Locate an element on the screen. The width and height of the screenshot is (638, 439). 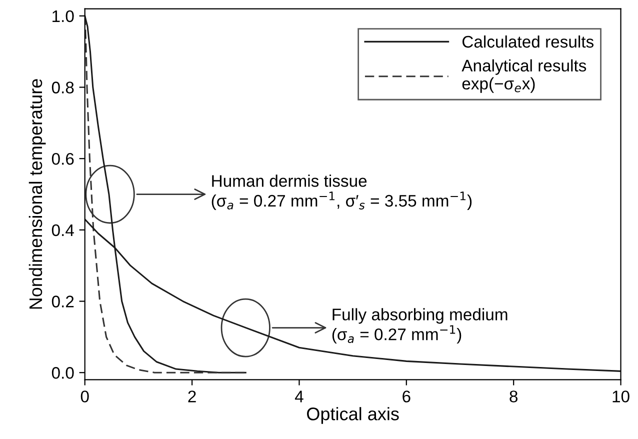
x-tick-label: 10 is located at coordinates (621, 396).